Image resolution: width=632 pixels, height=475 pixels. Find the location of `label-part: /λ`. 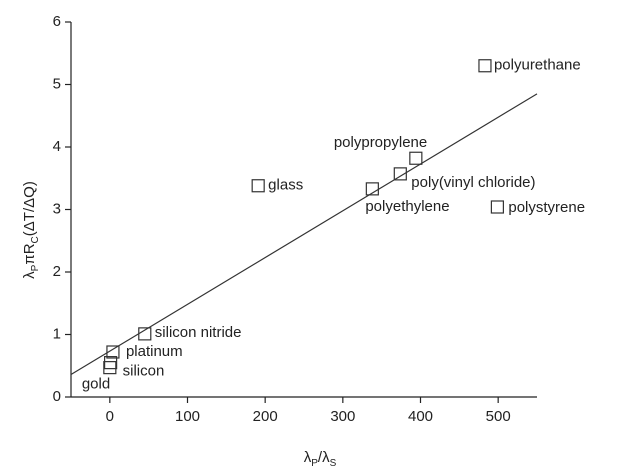

label-part: /λ is located at coordinates (324, 457).